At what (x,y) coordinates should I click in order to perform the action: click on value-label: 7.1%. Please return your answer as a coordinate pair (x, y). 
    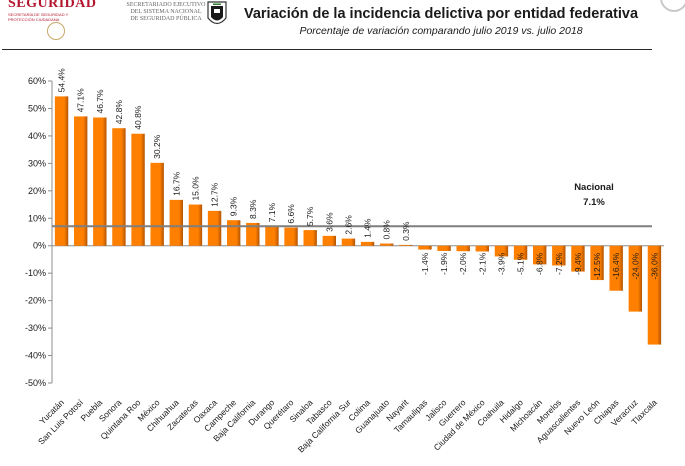
    Looking at the image, I should click on (272, 212).